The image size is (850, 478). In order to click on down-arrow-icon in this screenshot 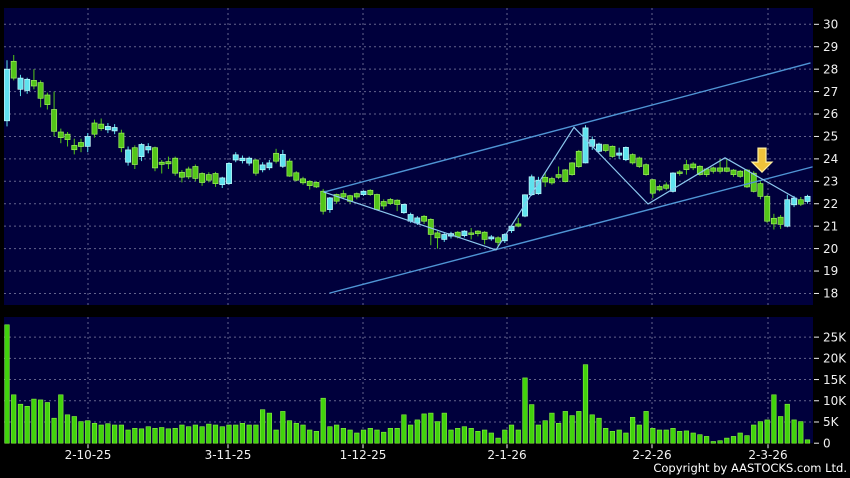, I will do `click(762, 160)`.